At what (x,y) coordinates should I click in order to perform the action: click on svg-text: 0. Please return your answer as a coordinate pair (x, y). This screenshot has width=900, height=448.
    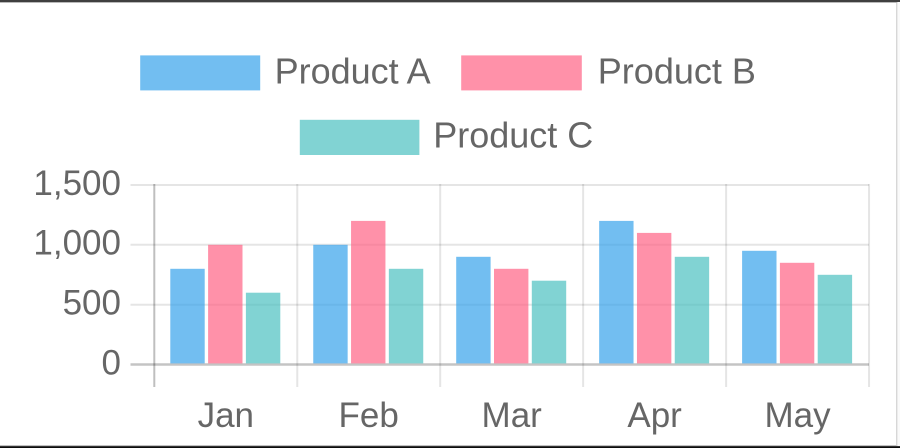
    Looking at the image, I should click on (111, 362).